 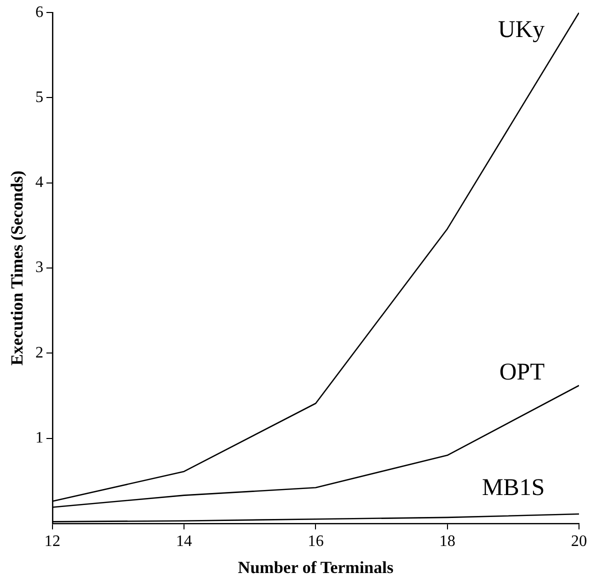 I want to click on series-label: UKy, so click(x=521, y=29).